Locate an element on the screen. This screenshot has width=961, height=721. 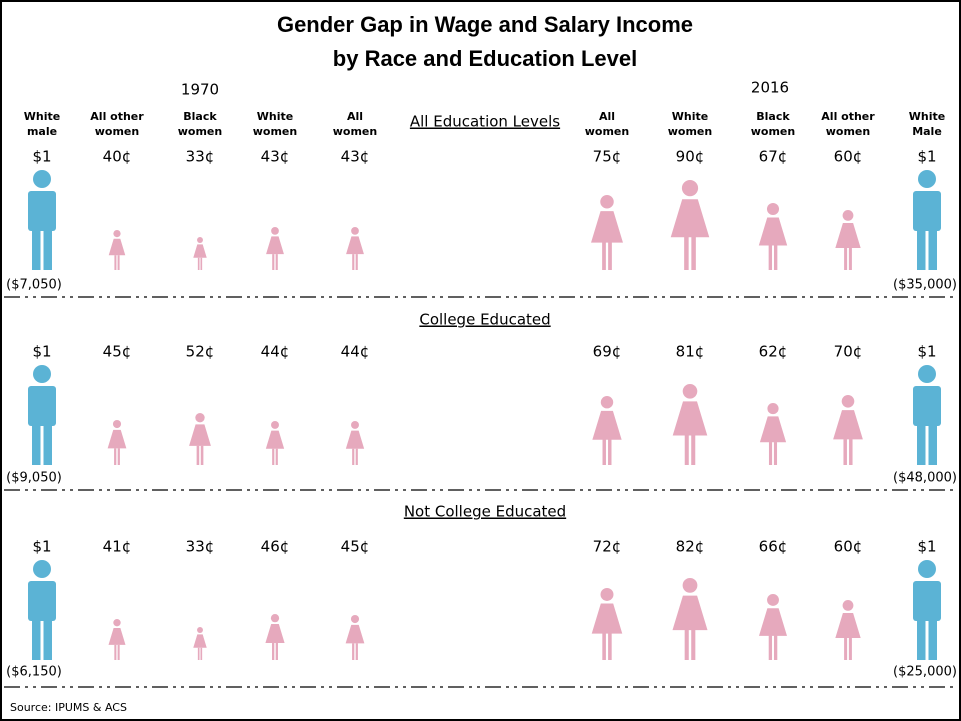
section-label: Not College Educated is located at coordinates (485, 512).